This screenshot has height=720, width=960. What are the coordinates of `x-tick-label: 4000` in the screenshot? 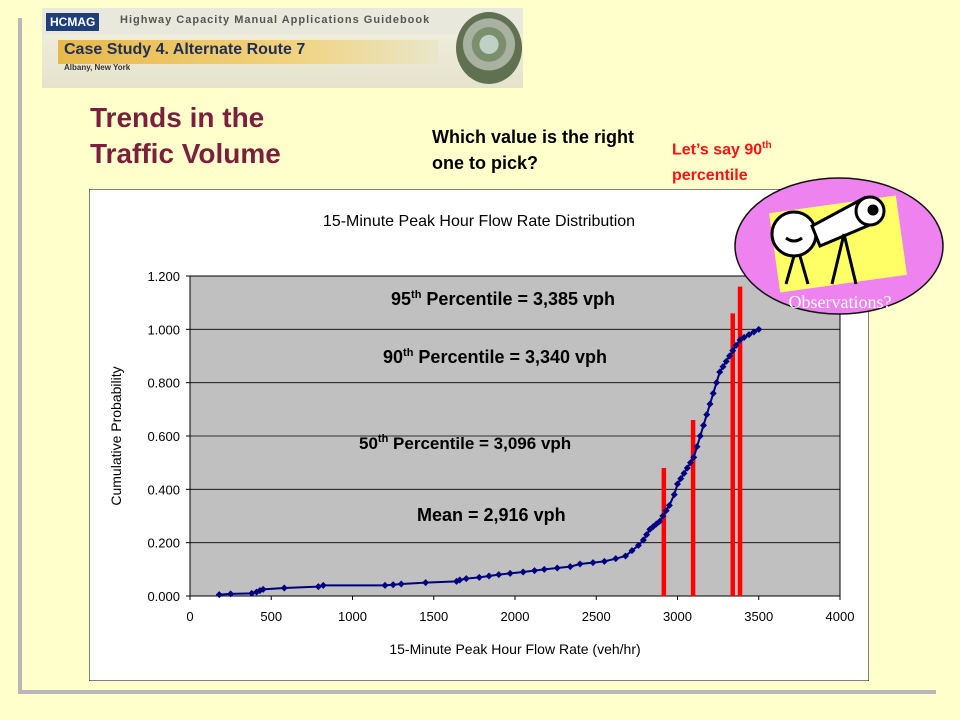 It's located at (840, 616).